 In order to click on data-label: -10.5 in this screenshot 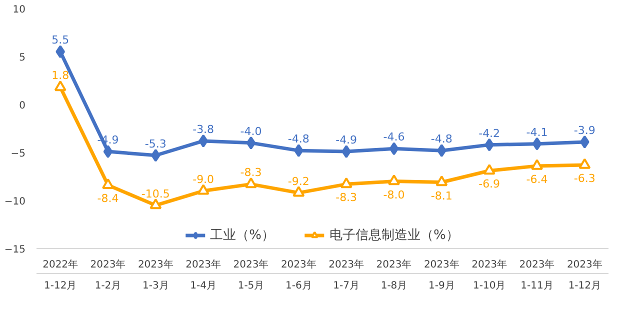, I will do `click(155, 193)`.